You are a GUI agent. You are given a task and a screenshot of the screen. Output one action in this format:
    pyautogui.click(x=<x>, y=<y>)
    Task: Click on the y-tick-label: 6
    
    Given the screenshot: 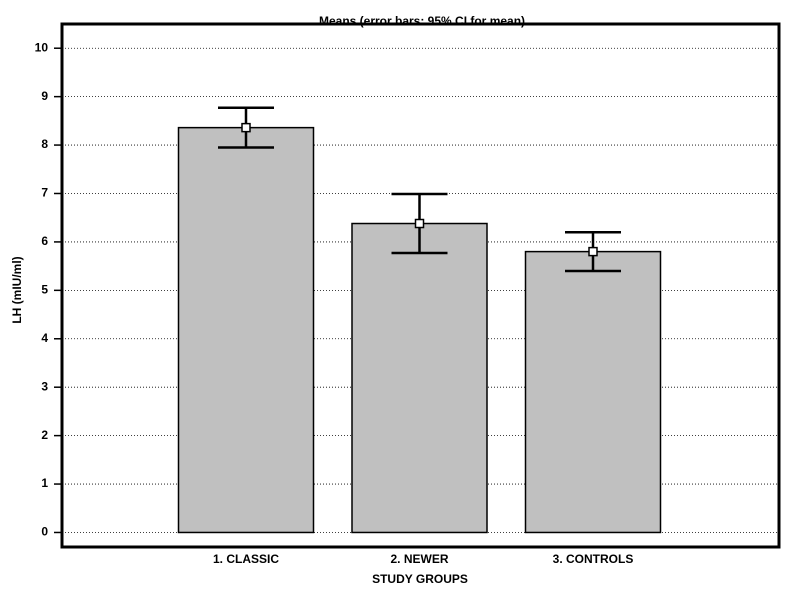 What is the action you would take?
    pyautogui.click(x=44, y=241)
    